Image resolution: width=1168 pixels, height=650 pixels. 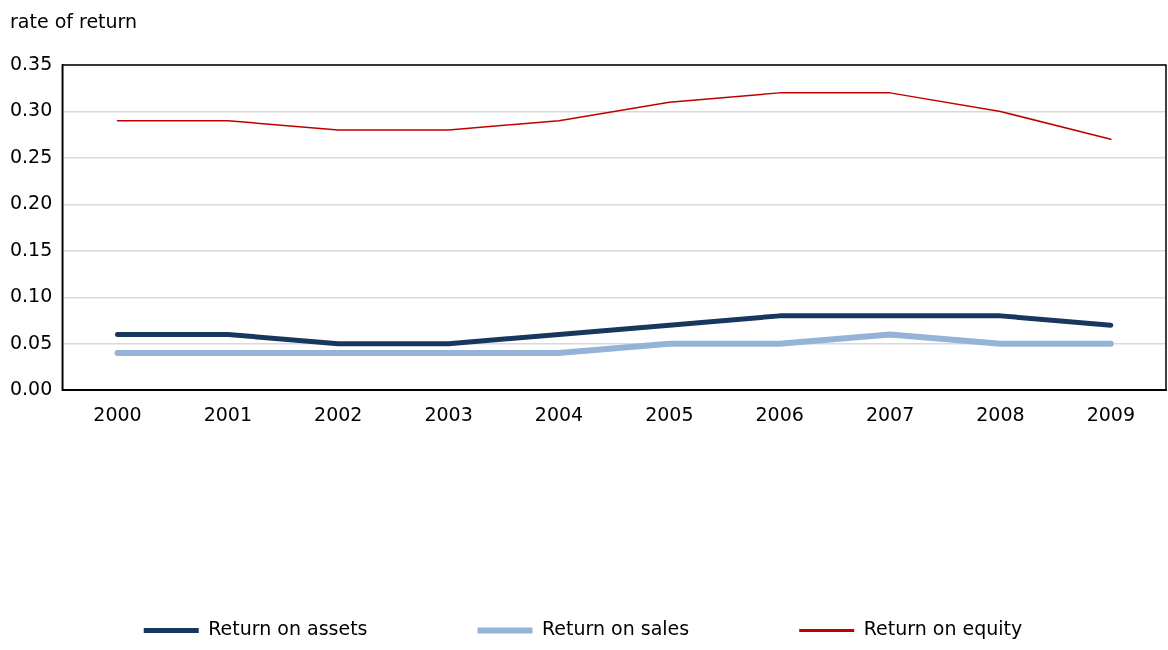 I want to click on y-axis-title: rate of return, so click(x=74, y=21).